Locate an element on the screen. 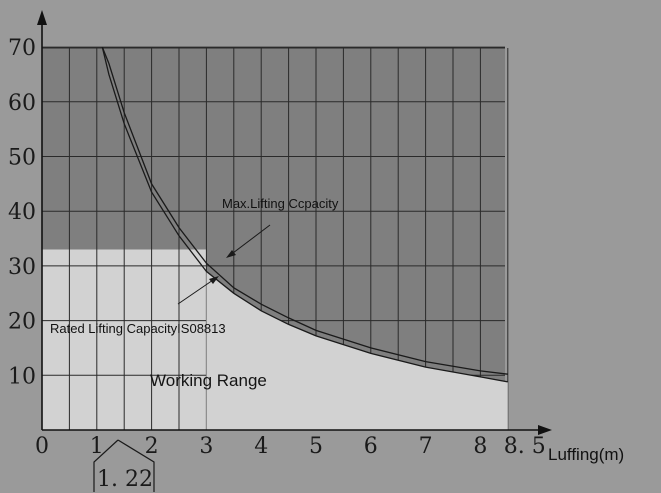 The height and width of the screenshot is (493, 661). callout-1-22: 1. 22 is located at coordinates (124, 465).